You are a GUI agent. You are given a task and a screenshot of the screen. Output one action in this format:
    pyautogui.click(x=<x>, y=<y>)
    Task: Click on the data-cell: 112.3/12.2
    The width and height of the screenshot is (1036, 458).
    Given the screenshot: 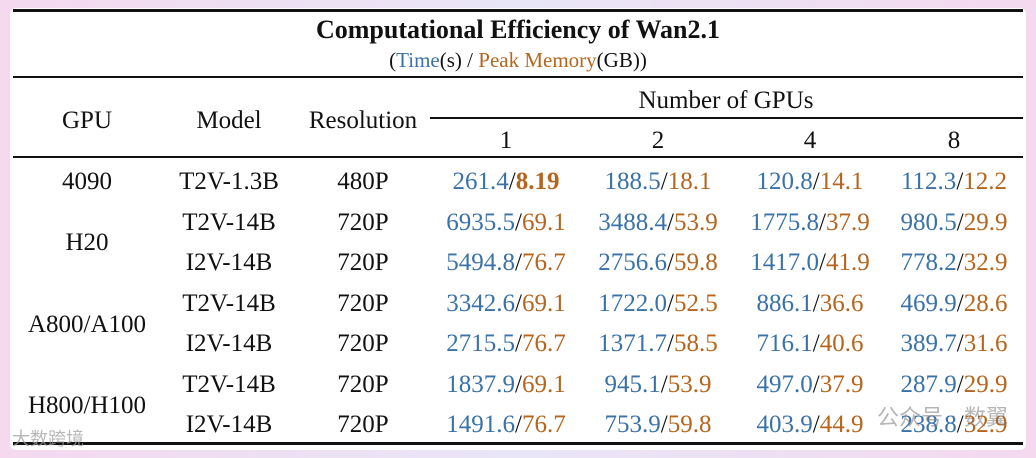 What is the action you would take?
    pyautogui.click(x=954, y=181)
    